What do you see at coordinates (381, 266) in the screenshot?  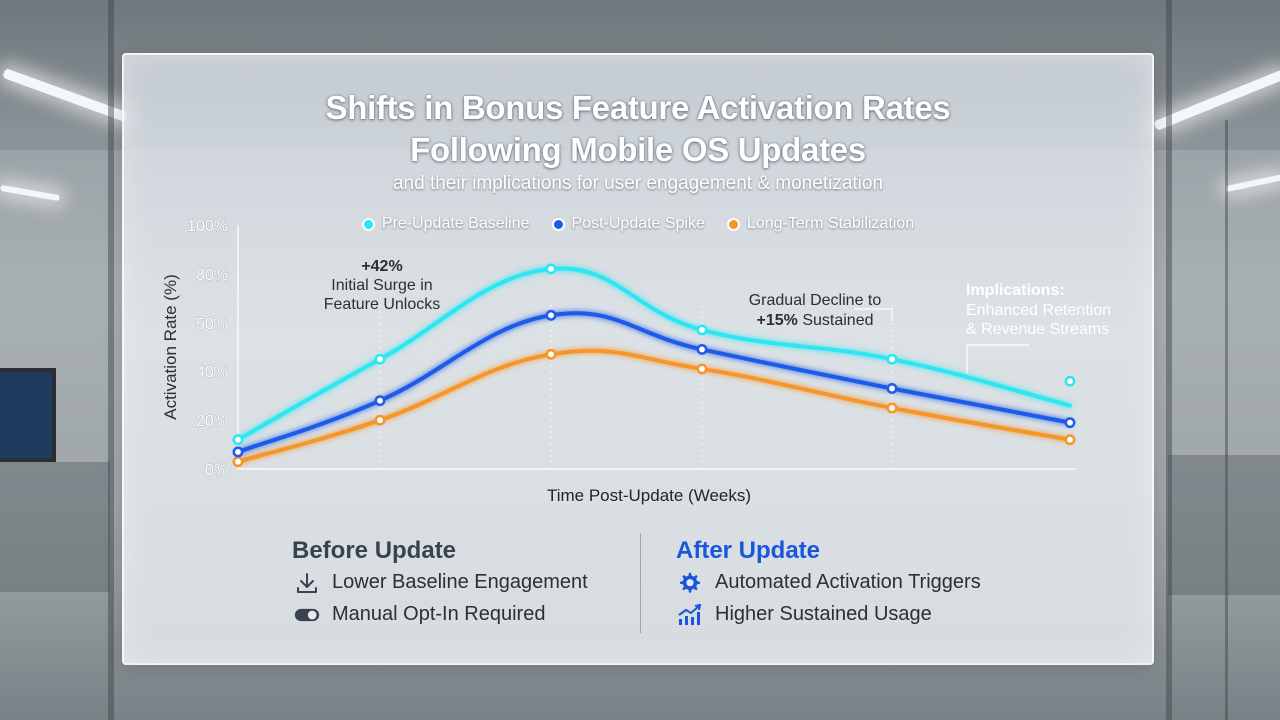 I see `annotation-surge-value: +42%` at bounding box center [381, 266].